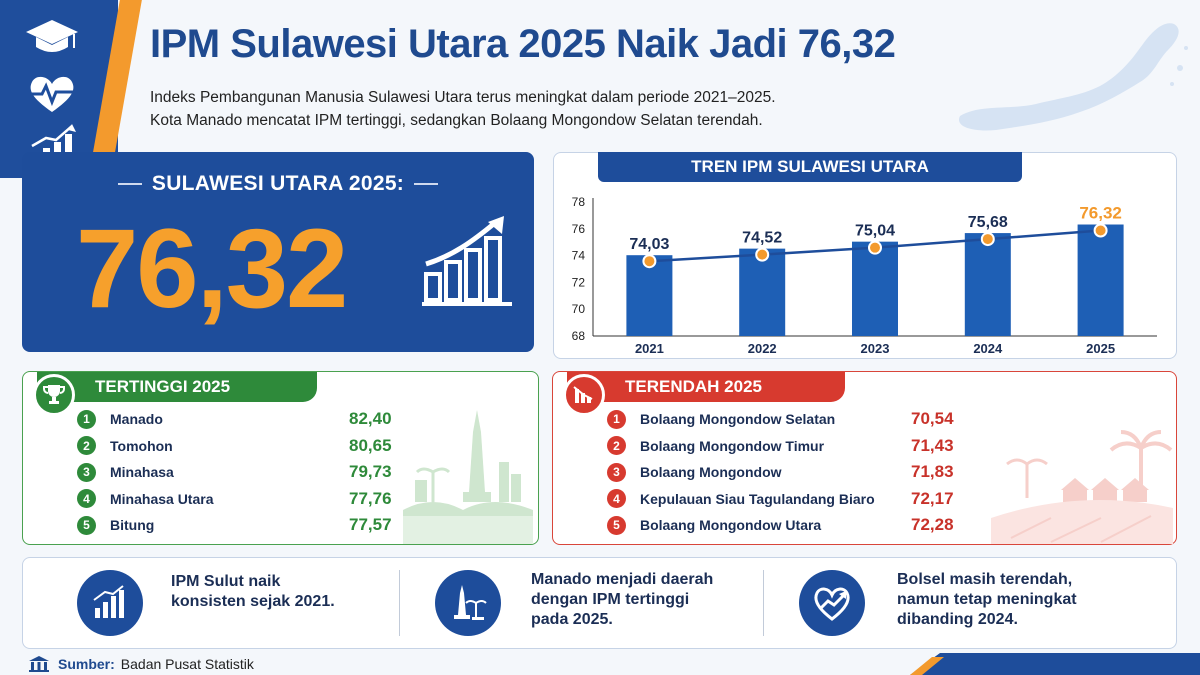 This screenshot has height=675, width=1200. I want to click on region-name: Kepulauan Siau Tagulandang Biaro, so click(757, 498).